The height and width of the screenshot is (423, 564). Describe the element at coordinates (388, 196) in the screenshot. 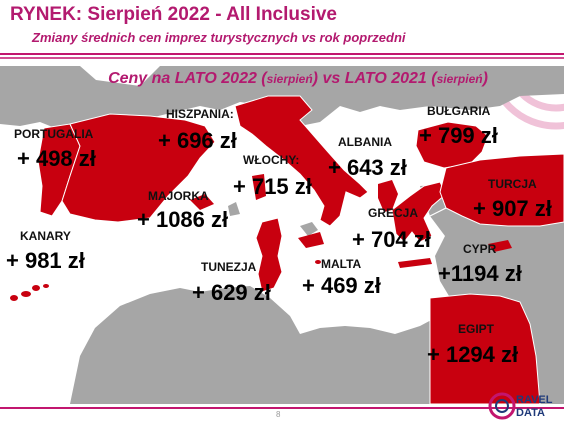

I see `region-albania` at that location.